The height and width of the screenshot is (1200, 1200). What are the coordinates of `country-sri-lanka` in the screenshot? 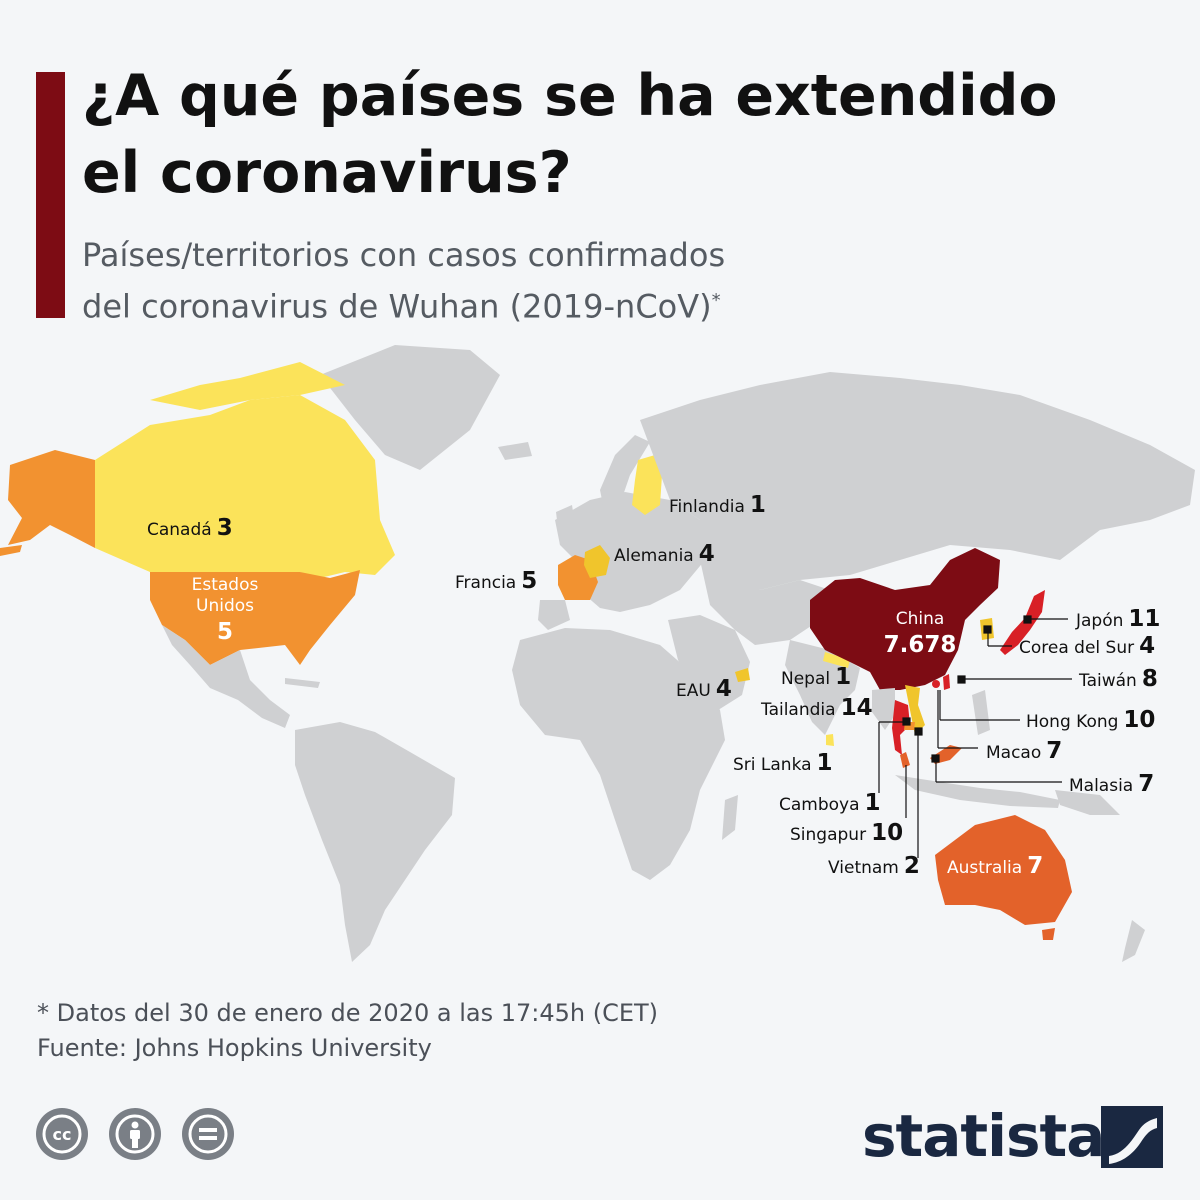 It's located at (830, 740).